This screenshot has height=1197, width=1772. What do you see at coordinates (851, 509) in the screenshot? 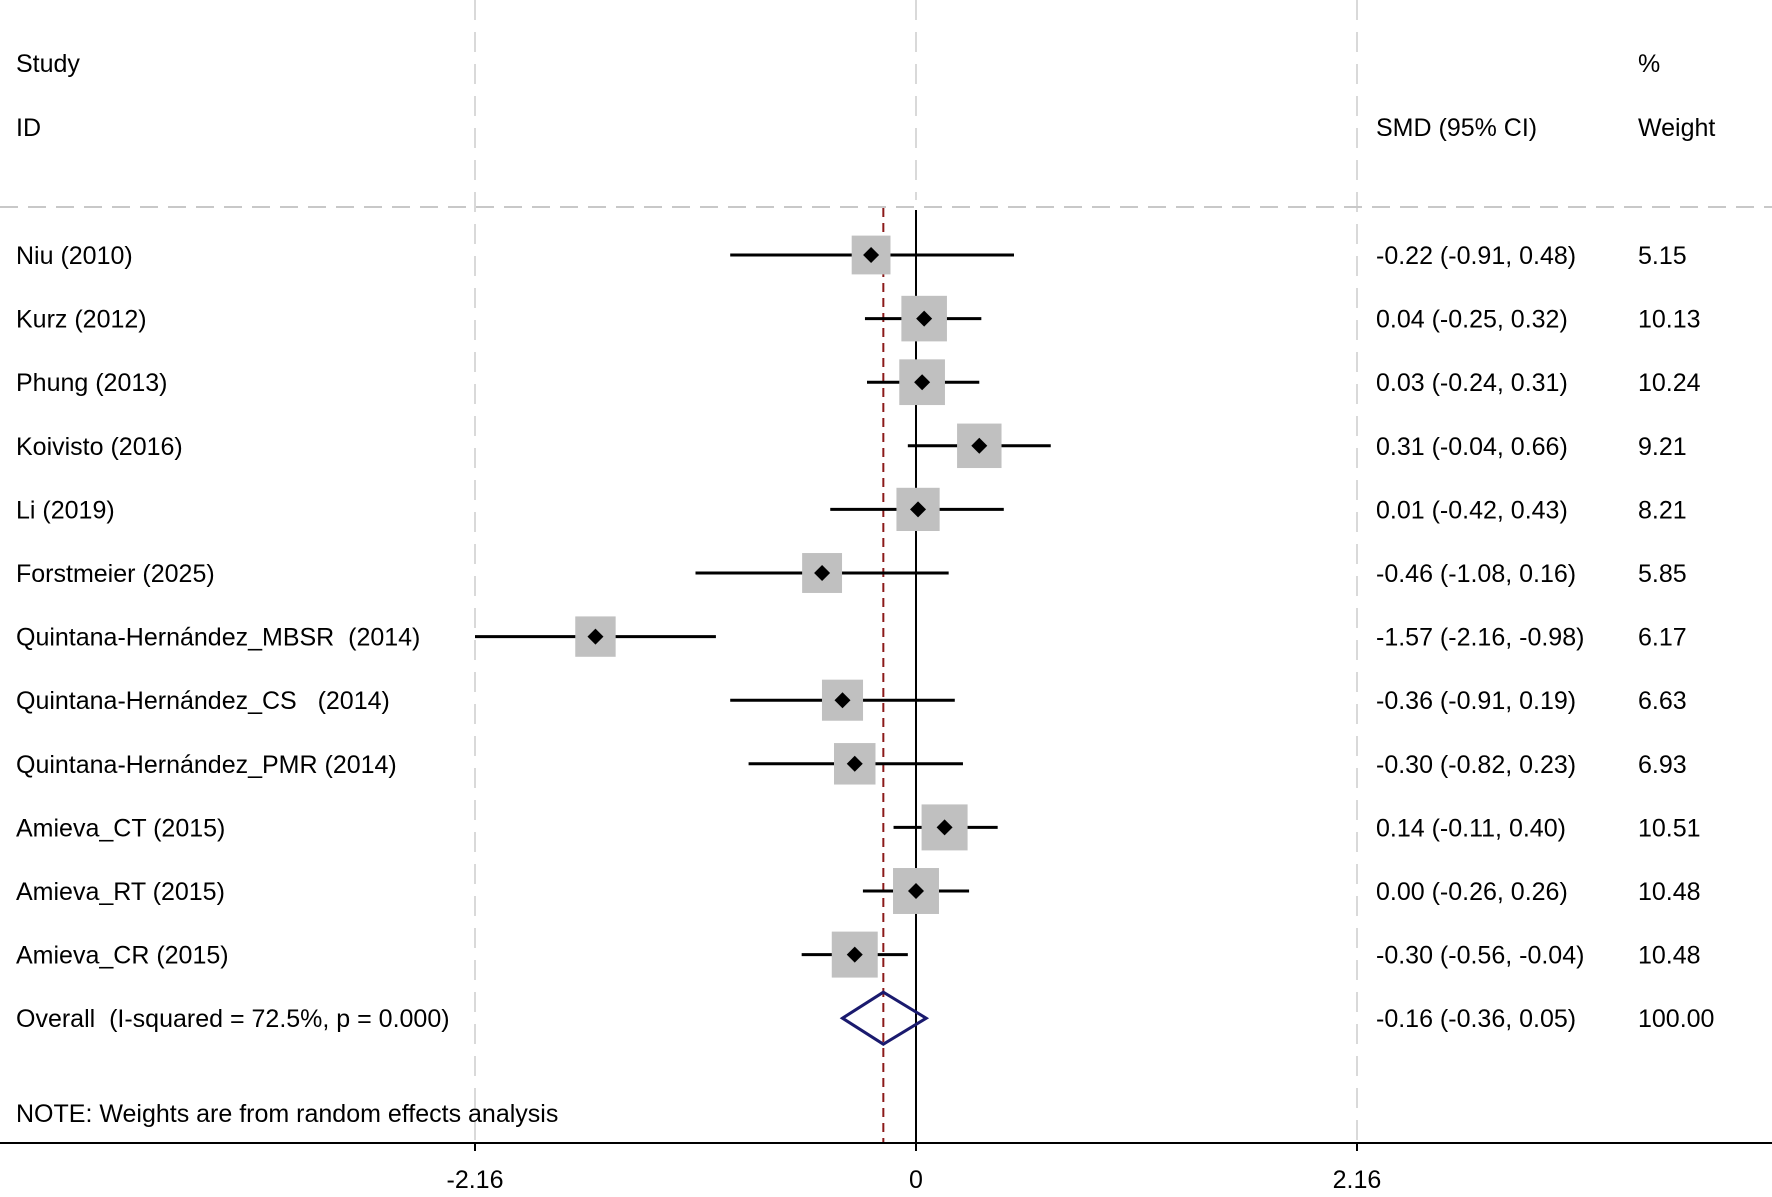
I see `study-row: Li (2019) 0.01 (-0.42, 0.43) 8.21` at bounding box center [851, 509].